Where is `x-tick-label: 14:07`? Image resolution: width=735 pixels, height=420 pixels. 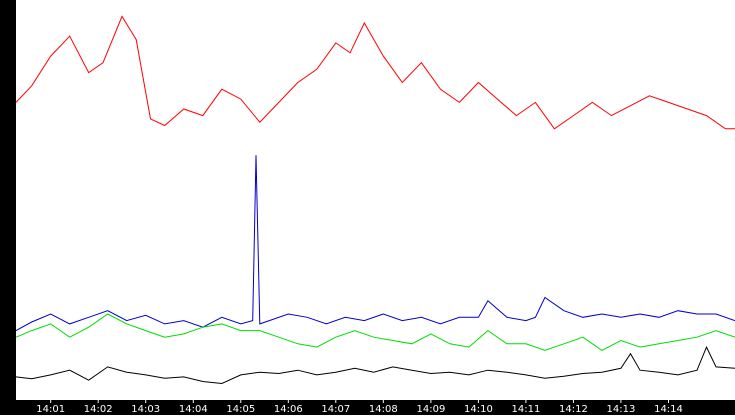
x-tick-label: 14:07 is located at coordinates (335, 409).